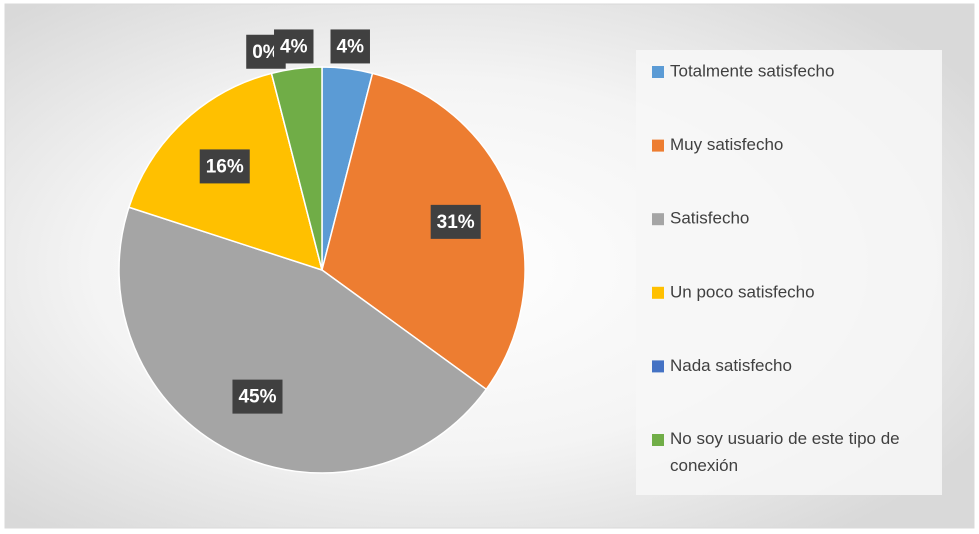 The height and width of the screenshot is (534, 979). I want to click on legend-label: Muy satisfecho, so click(726, 144).